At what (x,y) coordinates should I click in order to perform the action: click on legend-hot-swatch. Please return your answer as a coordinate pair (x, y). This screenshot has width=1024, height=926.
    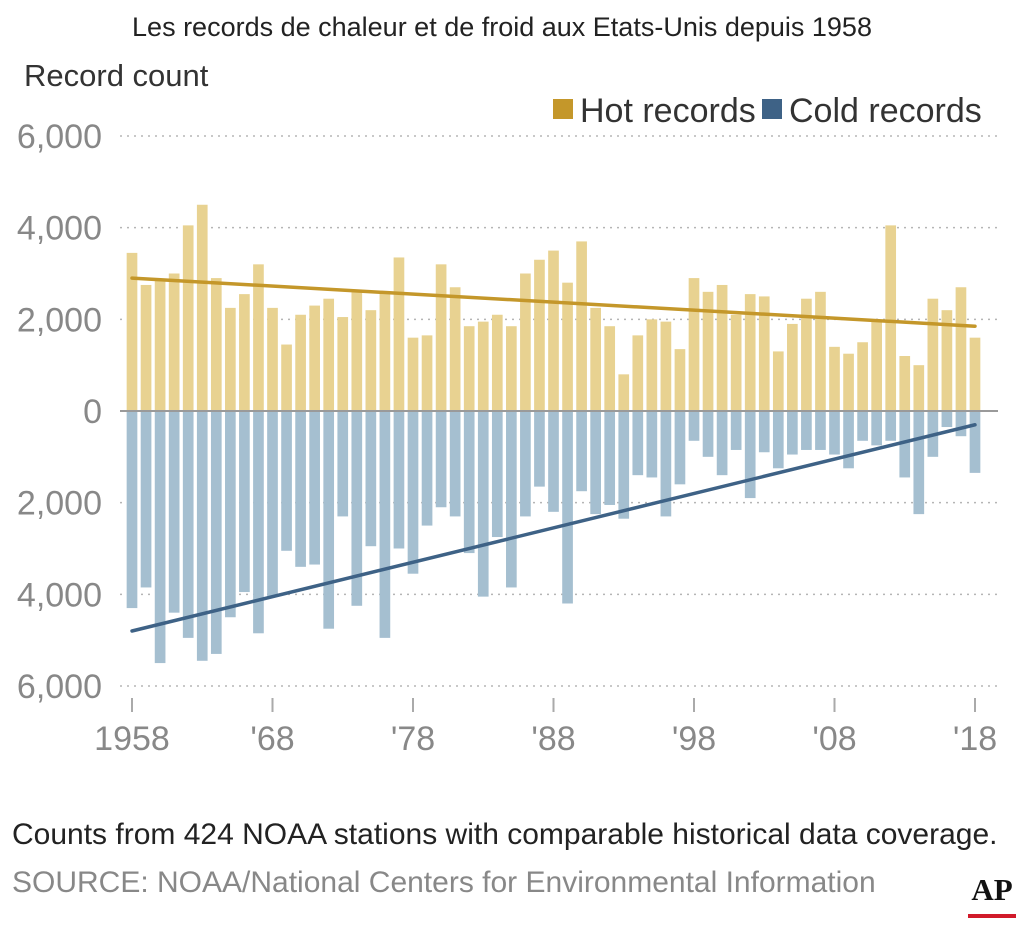
    Looking at the image, I should click on (563, 109).